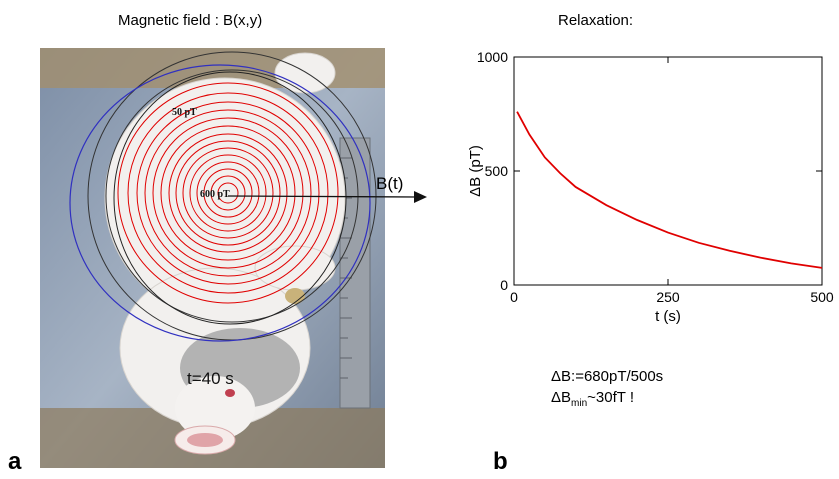  What do you see at coordinates (295, 296) in the screenshot?
I see `rabbit-paw` at bounding box center [295, 296].